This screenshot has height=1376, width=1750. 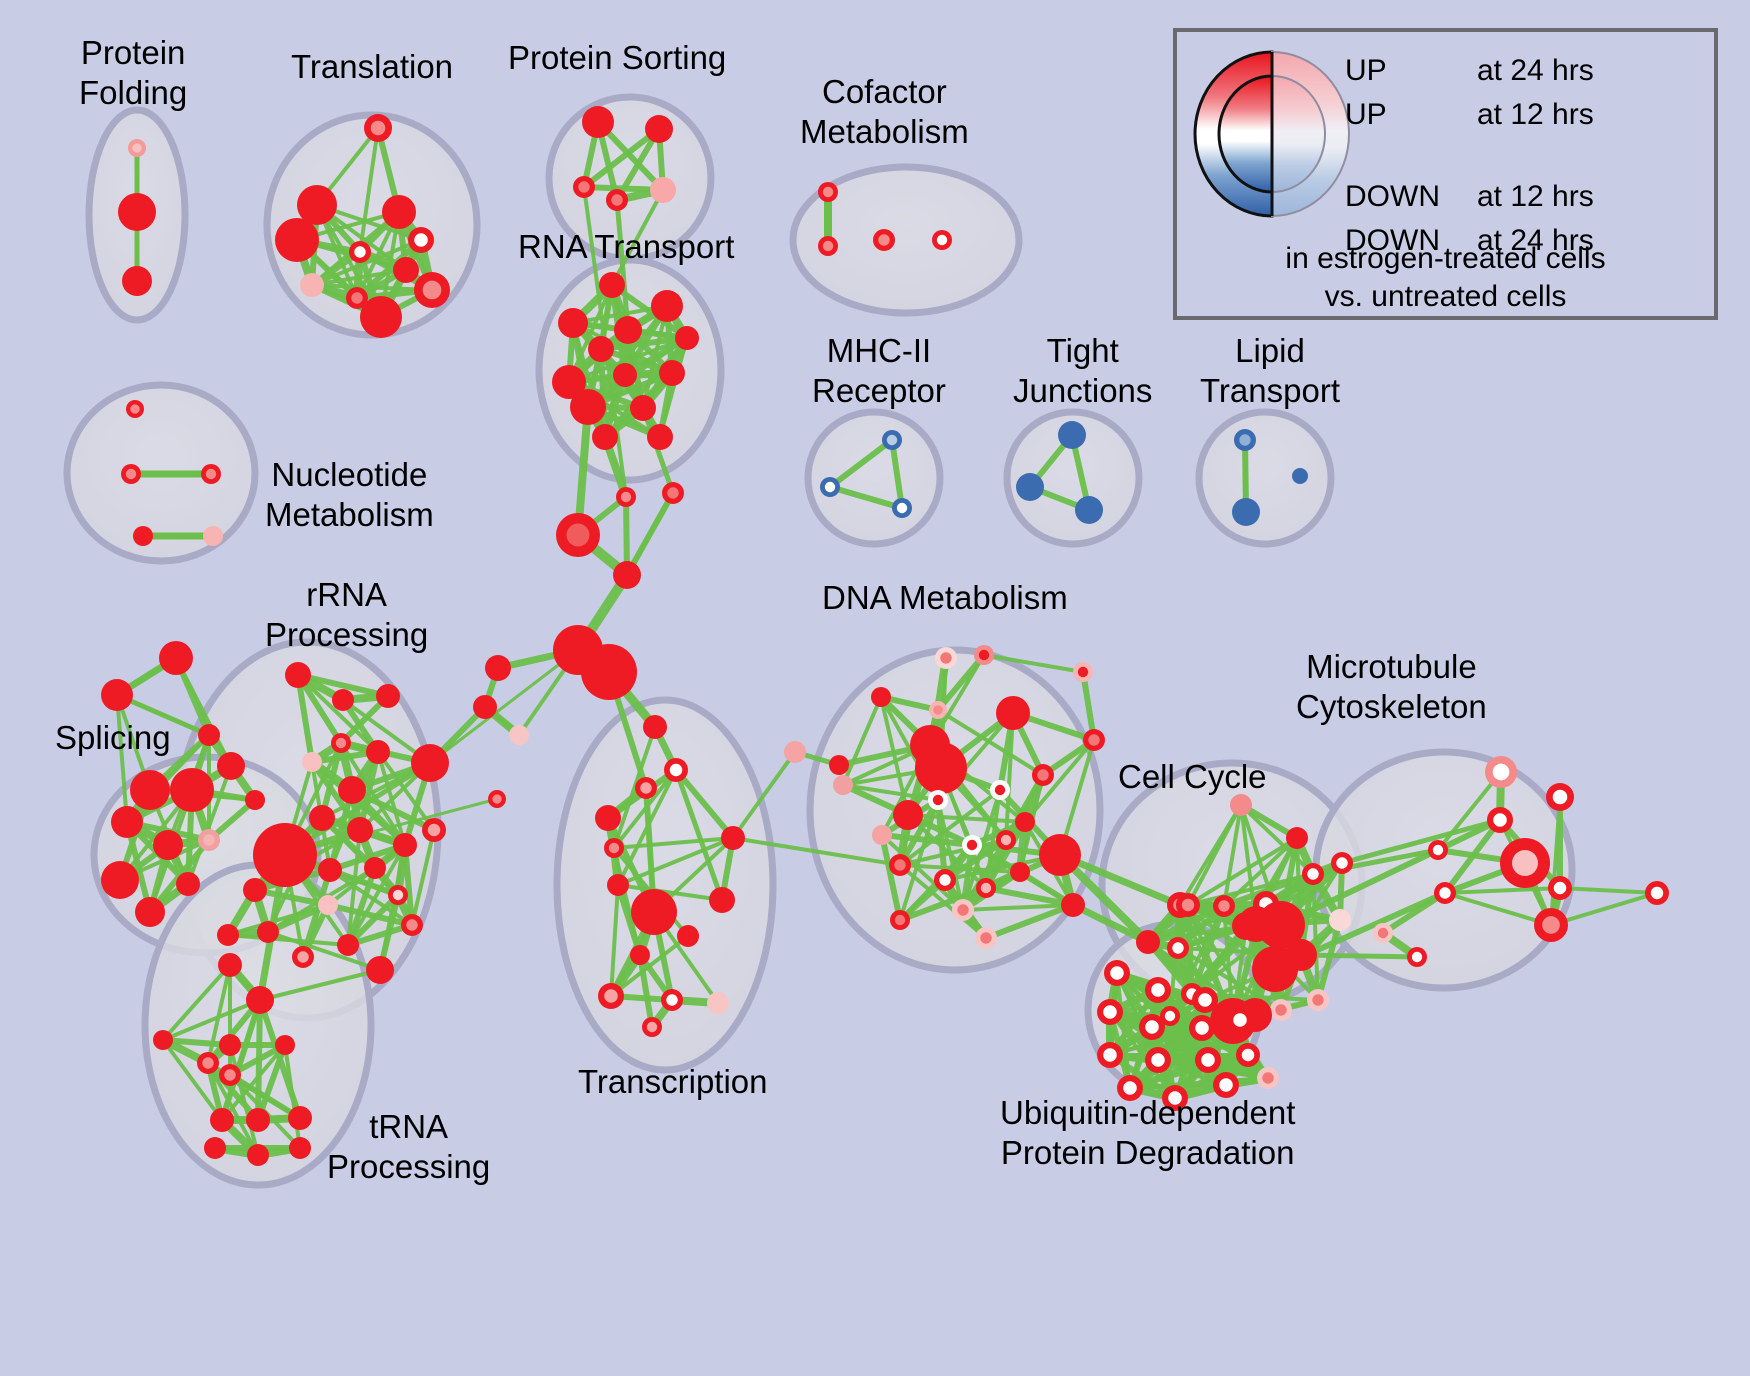 I want to click on legend-inner-ring, so click(x=1271, y=134).